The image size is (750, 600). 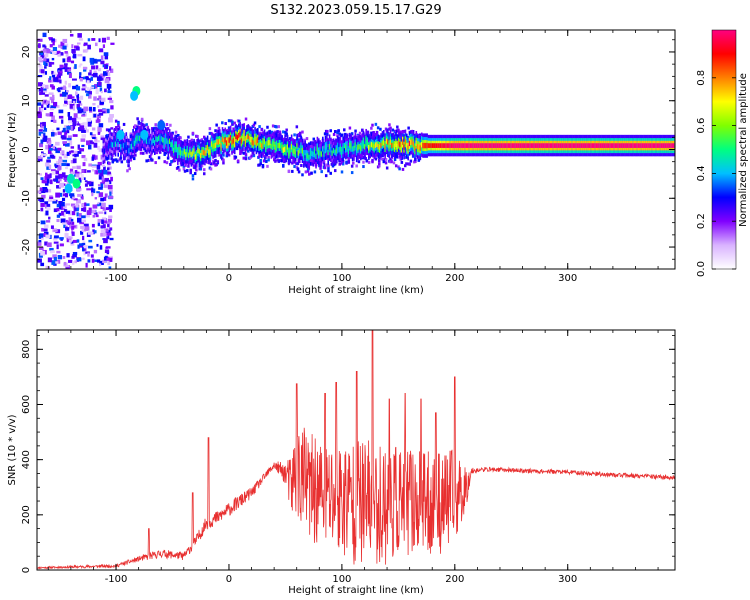 I want to click on spectrogram-xtick-label: 200, so click(x=454, y=278).